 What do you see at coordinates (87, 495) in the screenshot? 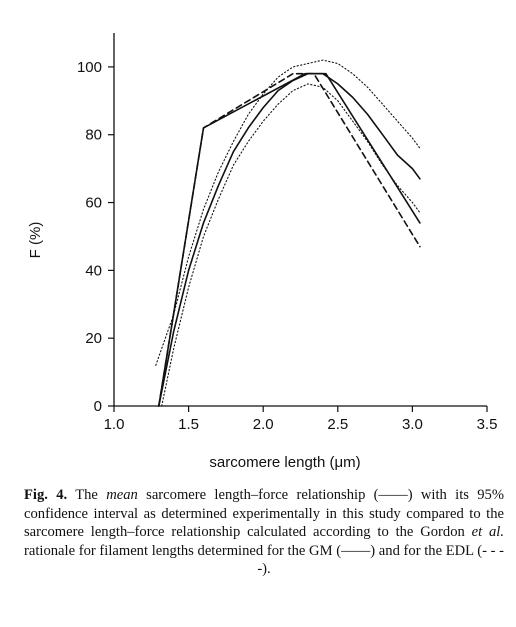
I see `caption-text-1: The` at bounding box center [87, 495].